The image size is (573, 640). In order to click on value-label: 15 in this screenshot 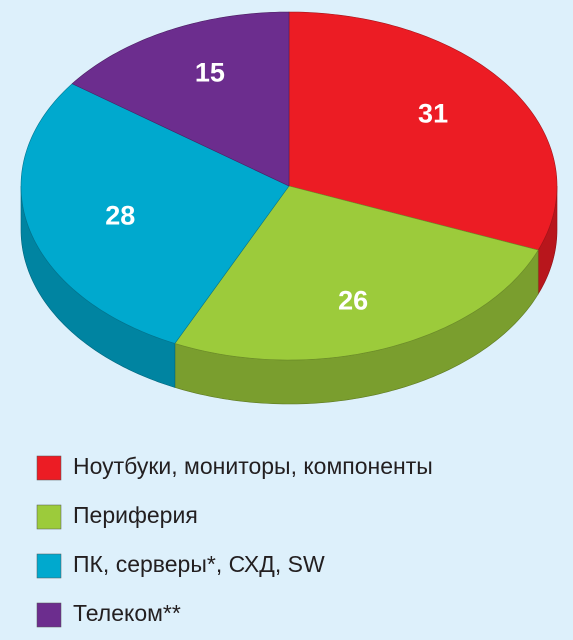, I will do `click(210, 72)`.